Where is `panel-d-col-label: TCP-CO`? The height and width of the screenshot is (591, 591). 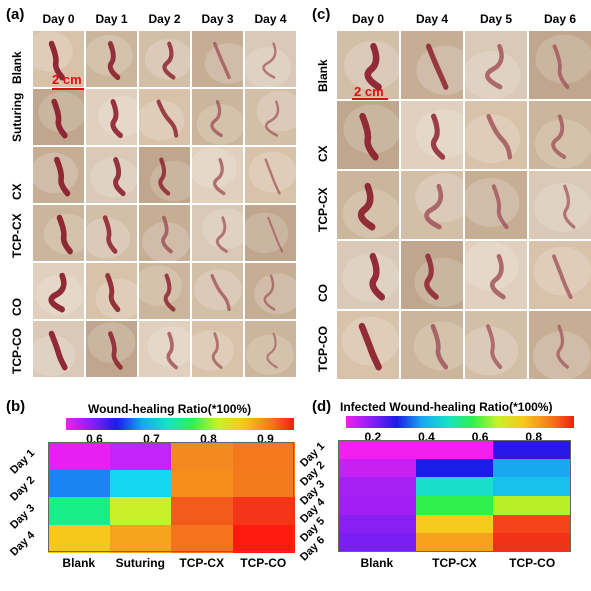 panel-d-col-label: TCP-CO is located at coordinates (532, 563).